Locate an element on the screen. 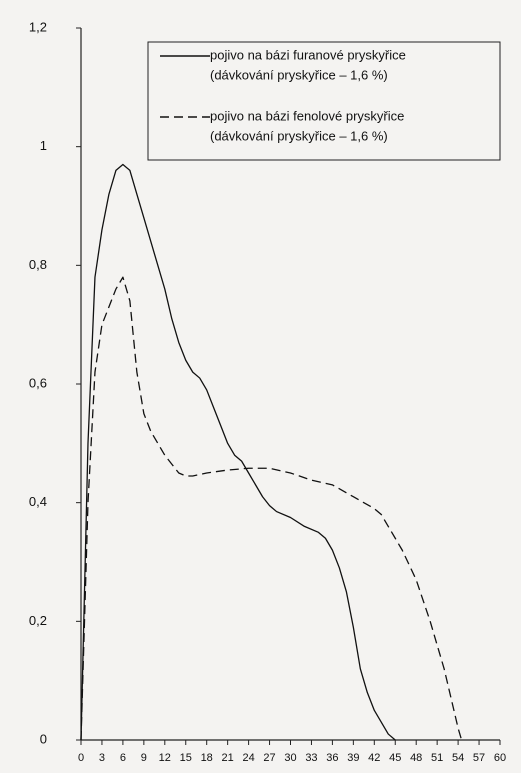 The image size is (521, 773). legend-label: pojivo na bázi fenolové pryskyřice is located at coordinates (307, 115).